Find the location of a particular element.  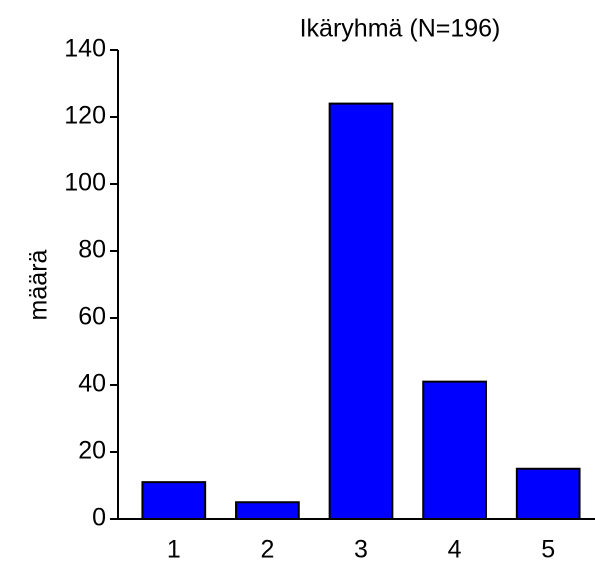

y-tick-label: 80 is located at coordinates (92, 250).